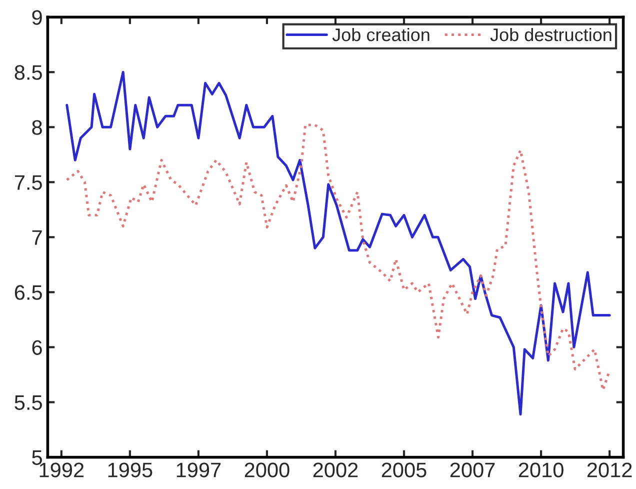 This screenshot has width=636, height=489. What do you see at coordinates (28, 182) in the screenshot?
I see `y-tick-label: 7.5` at bounding box center [28, 182].